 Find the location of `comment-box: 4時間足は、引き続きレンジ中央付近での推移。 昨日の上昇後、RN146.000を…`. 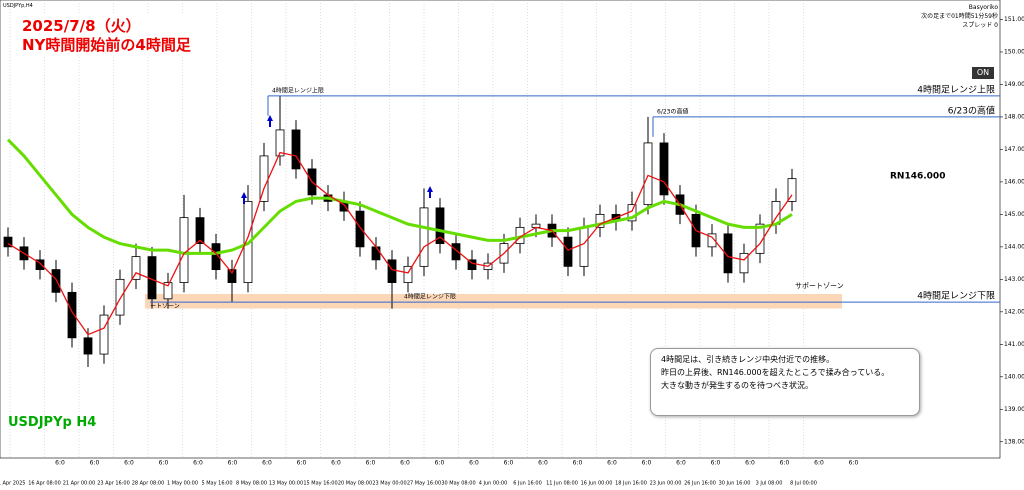

comment-box: 4時間足は、引き続きレンジ中央付近での推移。 昨日の上昇後、RN146.000を… is located at coordinates (785, 382).